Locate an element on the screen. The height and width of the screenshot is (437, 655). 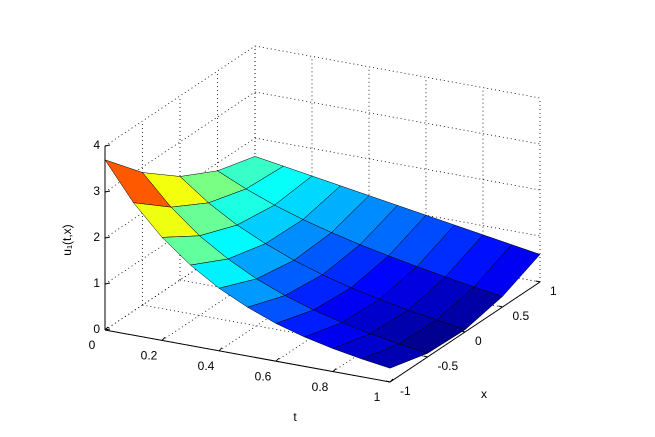
z-tick-label: 1 is located at coordinates (96, 283).